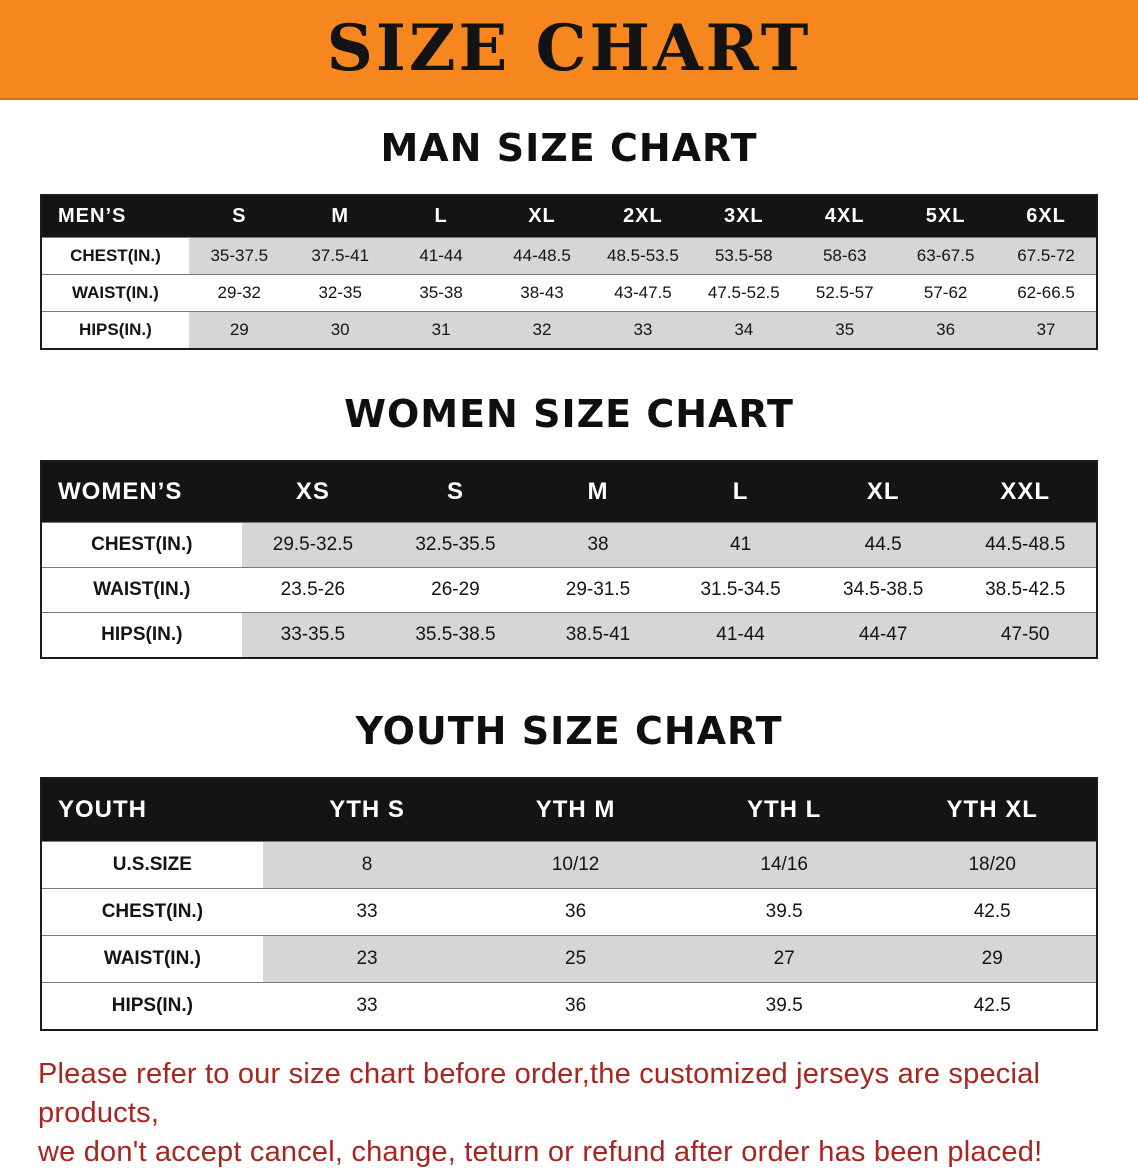 This screenshot has height=1172, width=1138. I want to click on value-cell: 23.5-26, so click(313, 590).